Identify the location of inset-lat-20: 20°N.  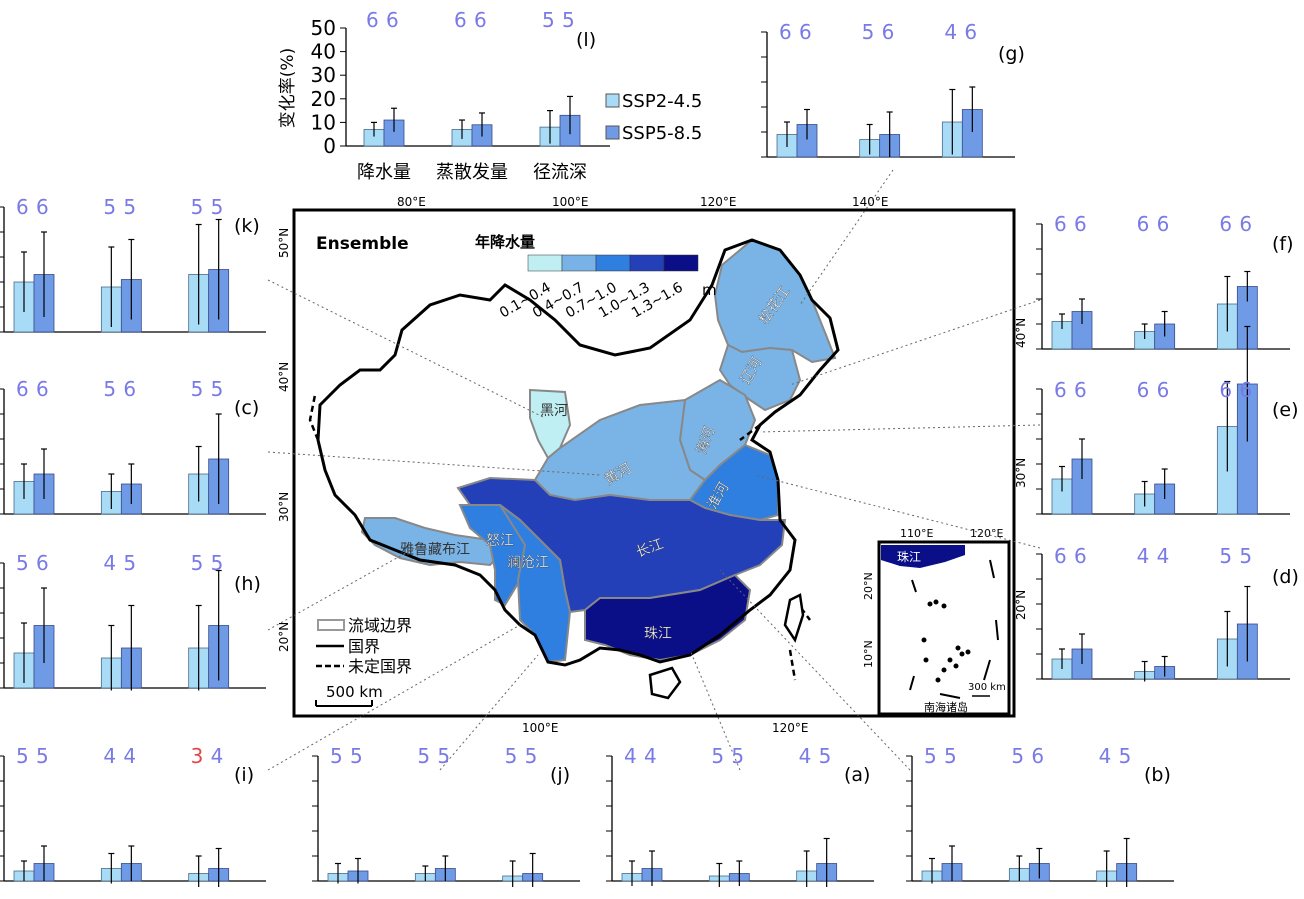
(868, 586).